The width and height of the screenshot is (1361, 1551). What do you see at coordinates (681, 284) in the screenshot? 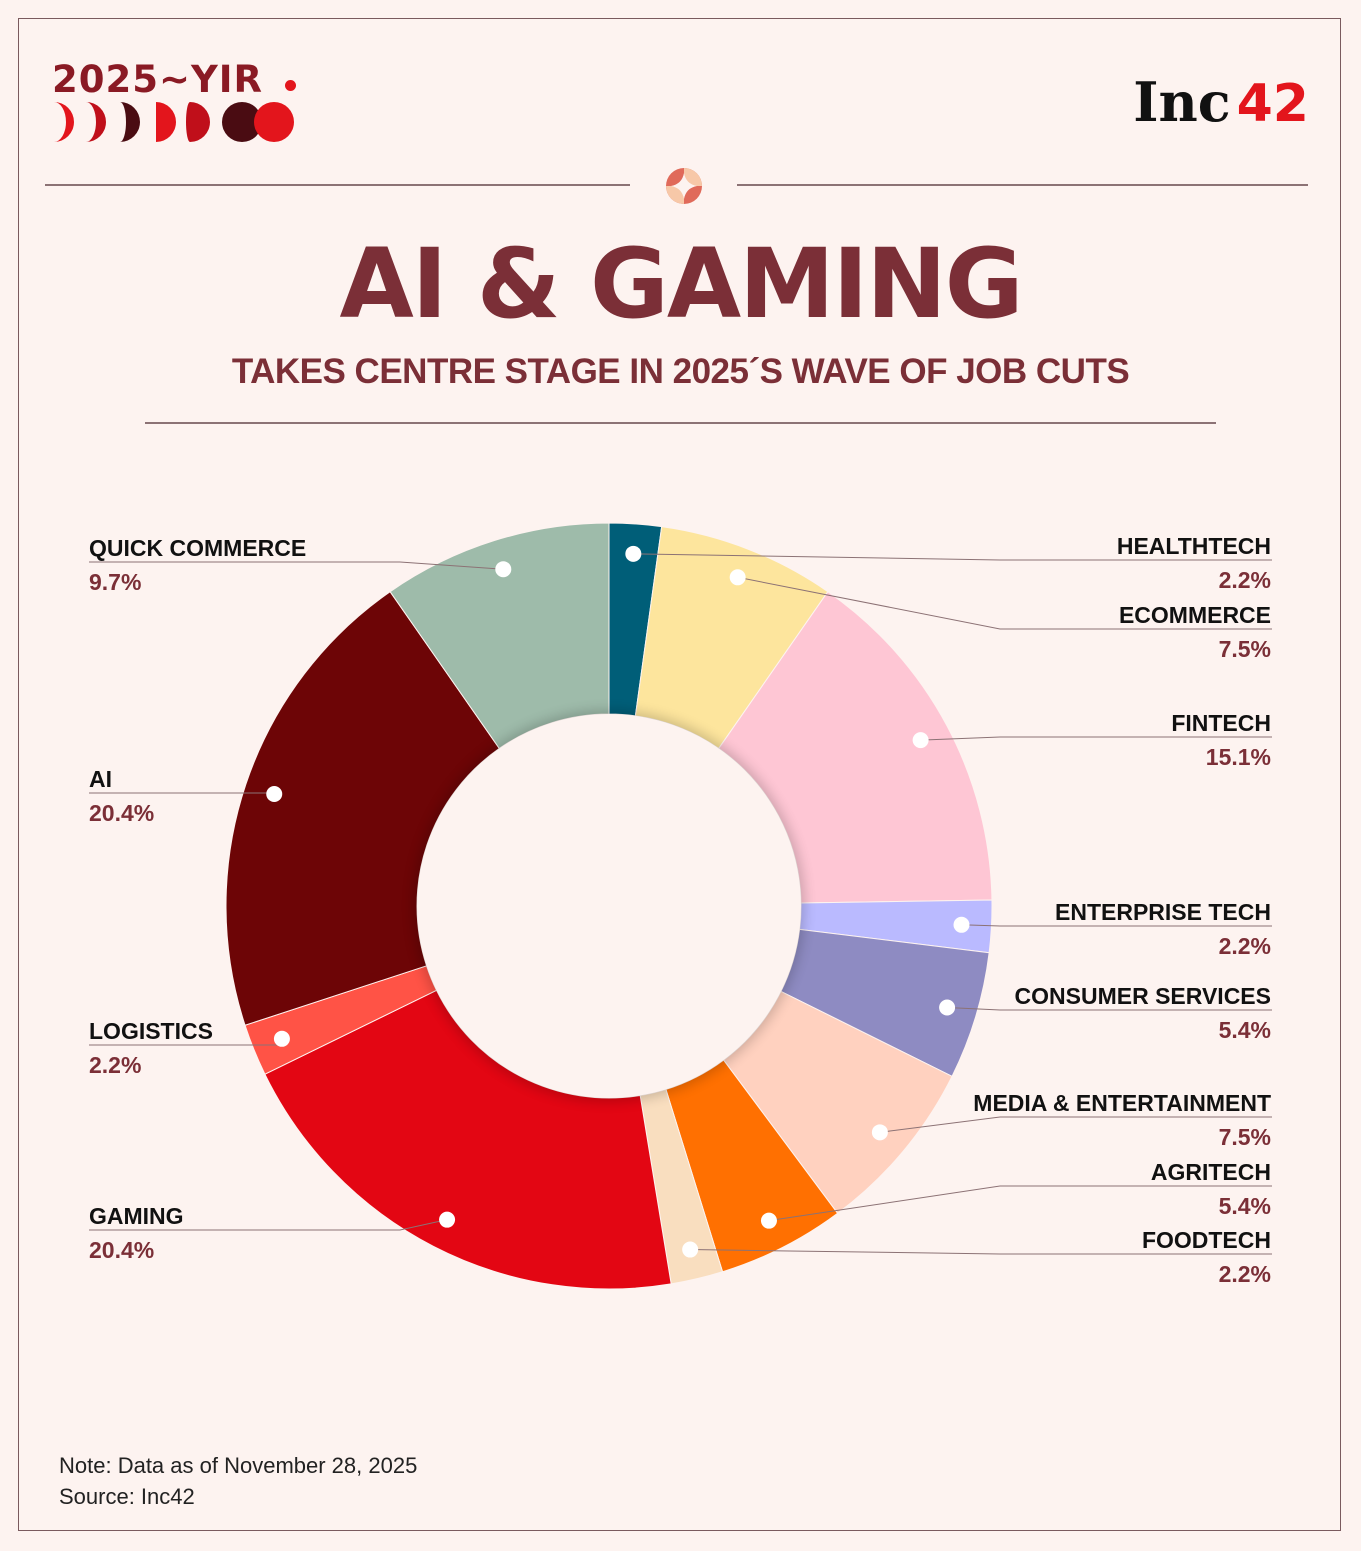
I see `page-title: AI & GAMING` at bounding box center [681, 284].